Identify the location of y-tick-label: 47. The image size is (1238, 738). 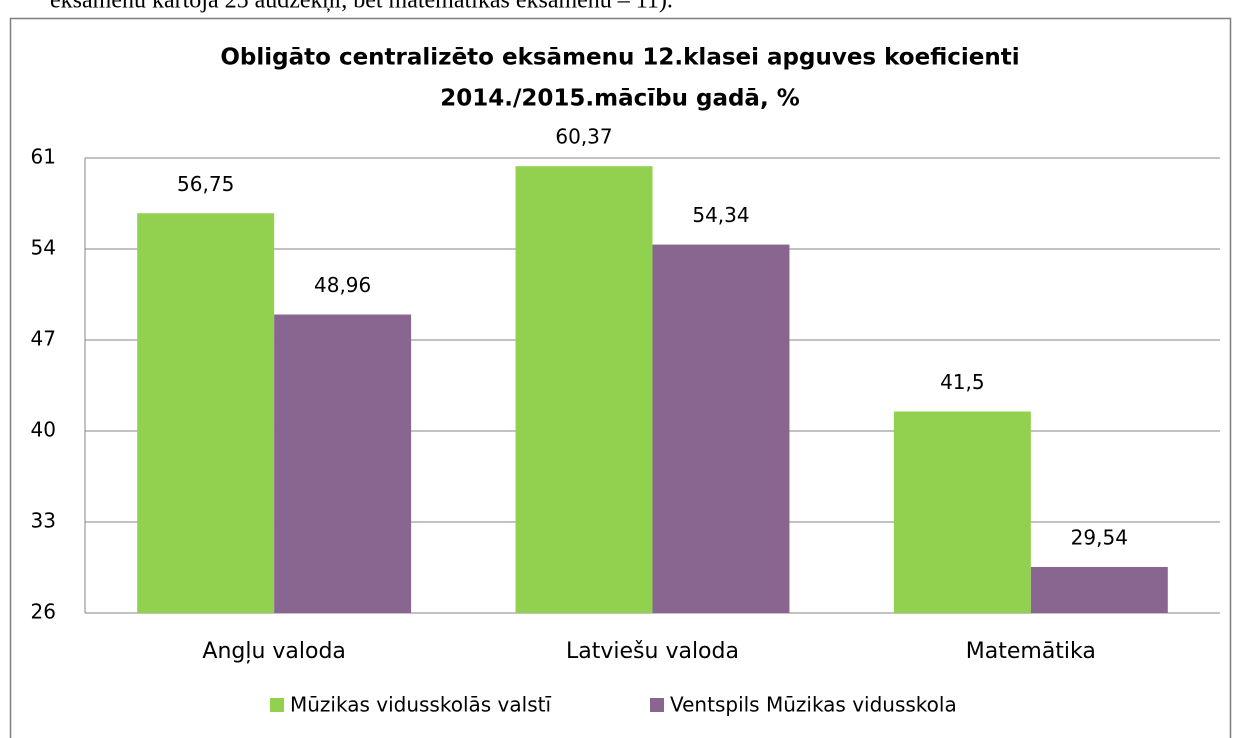
(43, 339).